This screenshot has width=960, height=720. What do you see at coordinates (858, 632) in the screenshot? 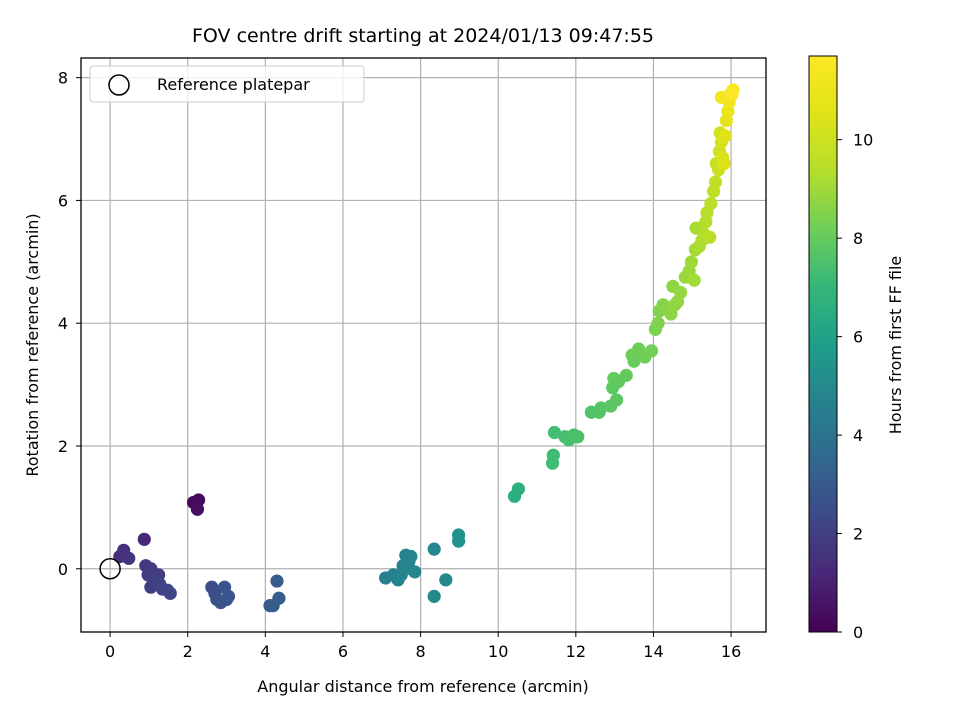
I see `colorbar-tick-label: 0` at bounding box center [858, 632].